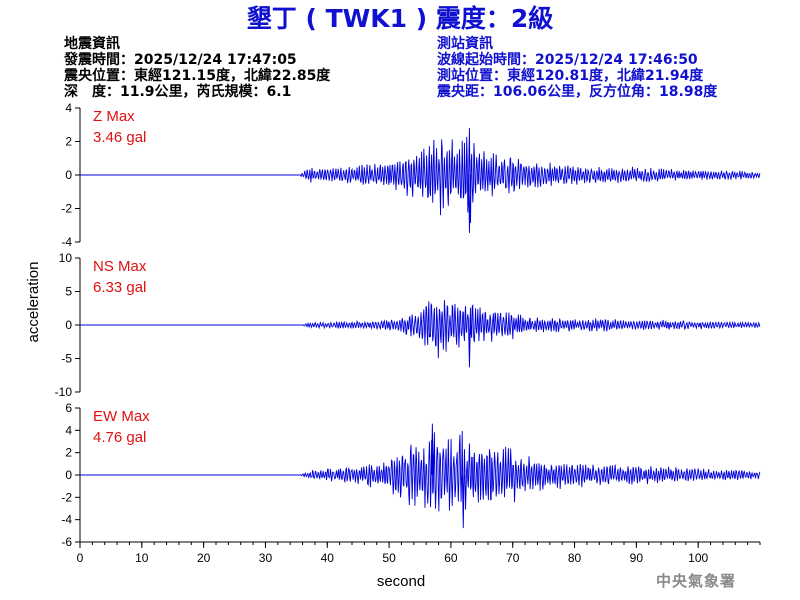 The width and height of the screenshot is (800, 600). I want to click on z-y-tick-label: -2, so click(66, 209).